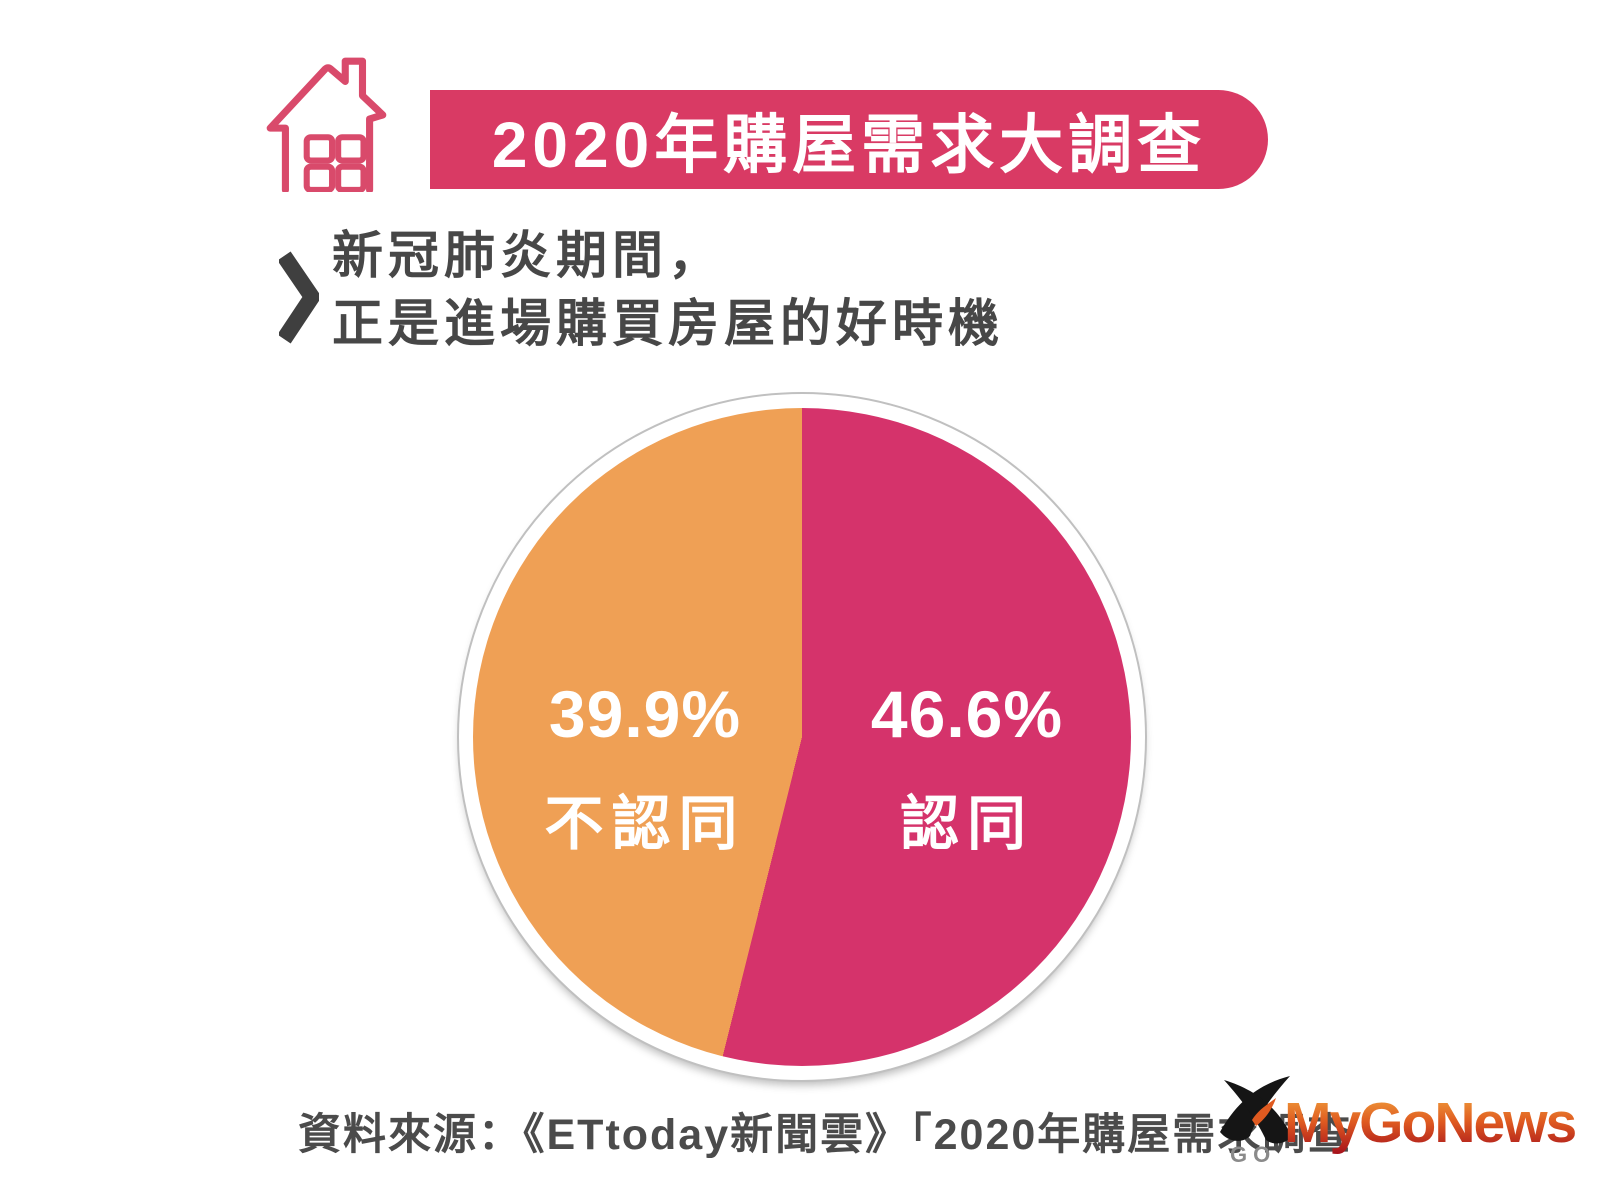 Image resolution: width=1600 pixels, height=1200 pixels. What do you see at coordinates (299, 297) in the screenshot?
I see `chevron-icon` at bounding box center [299, 297].